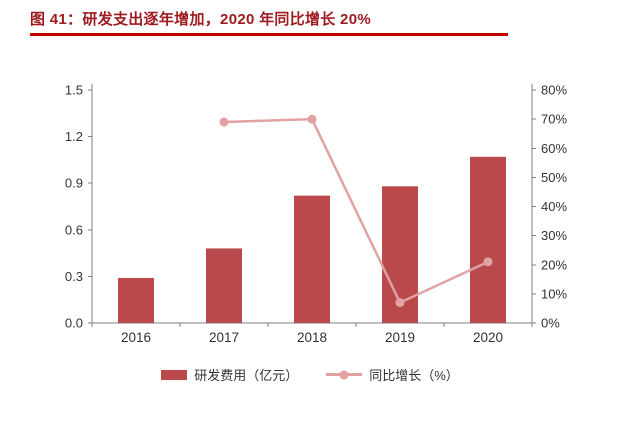 This screenshot has width=619, height=445. I want to click on legend-label: 研发费用（亿元）, so click(246, 375).